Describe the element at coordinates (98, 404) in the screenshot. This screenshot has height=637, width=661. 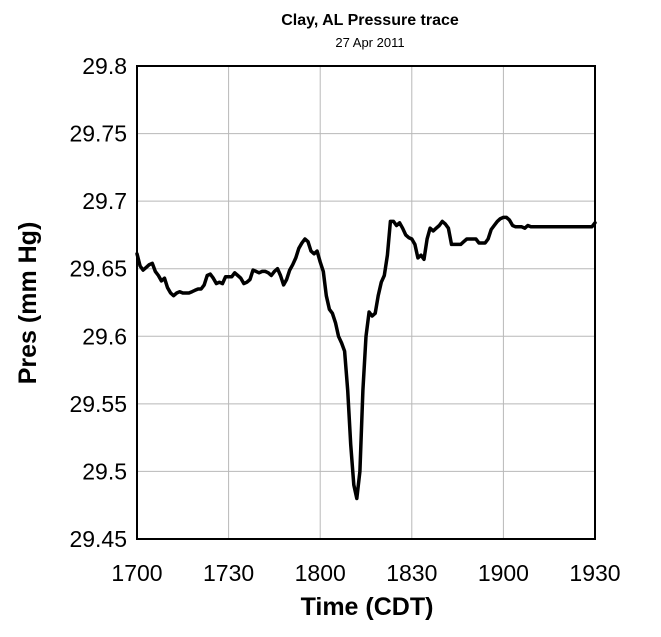
I see `y-tick-label: 29.55` at that location.